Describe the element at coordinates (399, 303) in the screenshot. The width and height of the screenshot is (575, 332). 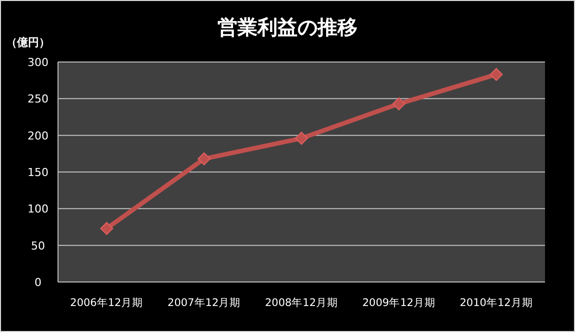
I see `x-tick-label: 2009年12月期` at that location.